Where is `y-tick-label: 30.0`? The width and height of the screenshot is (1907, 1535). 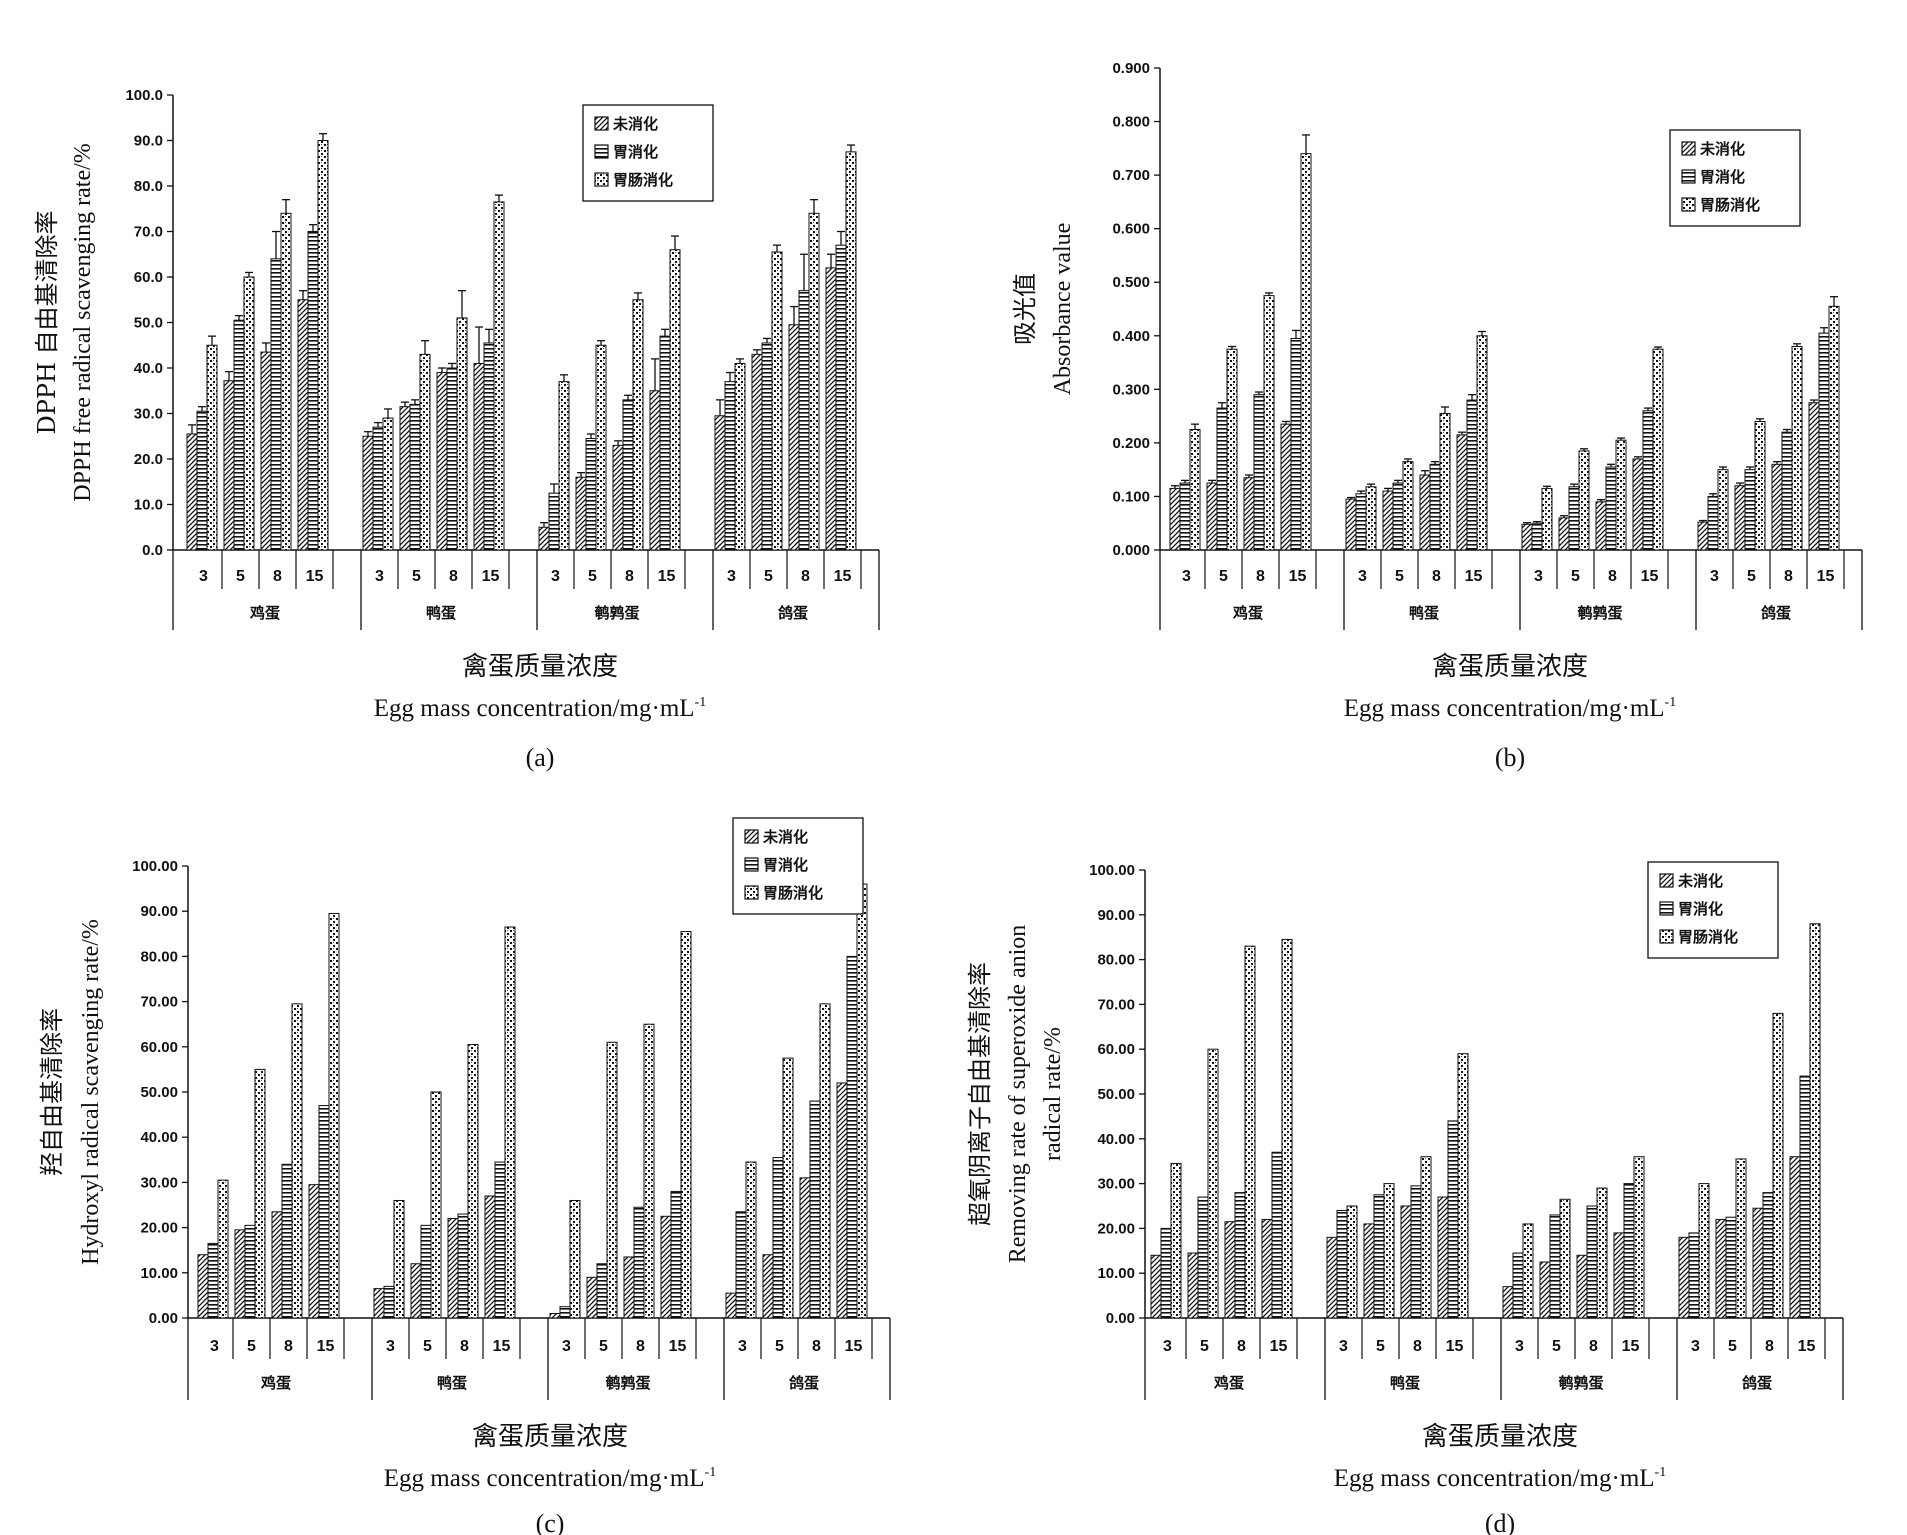 y-tick-label: 30.0 is located at coordinates (148, 414).